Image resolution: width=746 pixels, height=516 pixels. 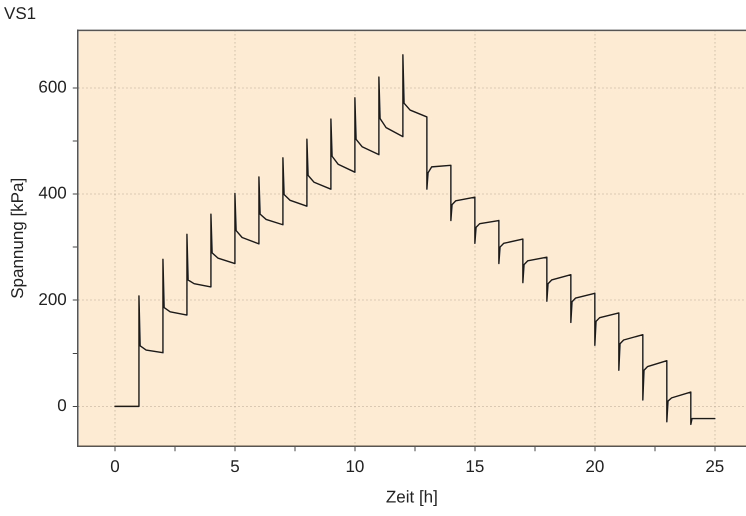 What do you see at coordinates (235, 466) in the screenshot?
I see `x-tick-label: 5` at bounding box center [235, 466].